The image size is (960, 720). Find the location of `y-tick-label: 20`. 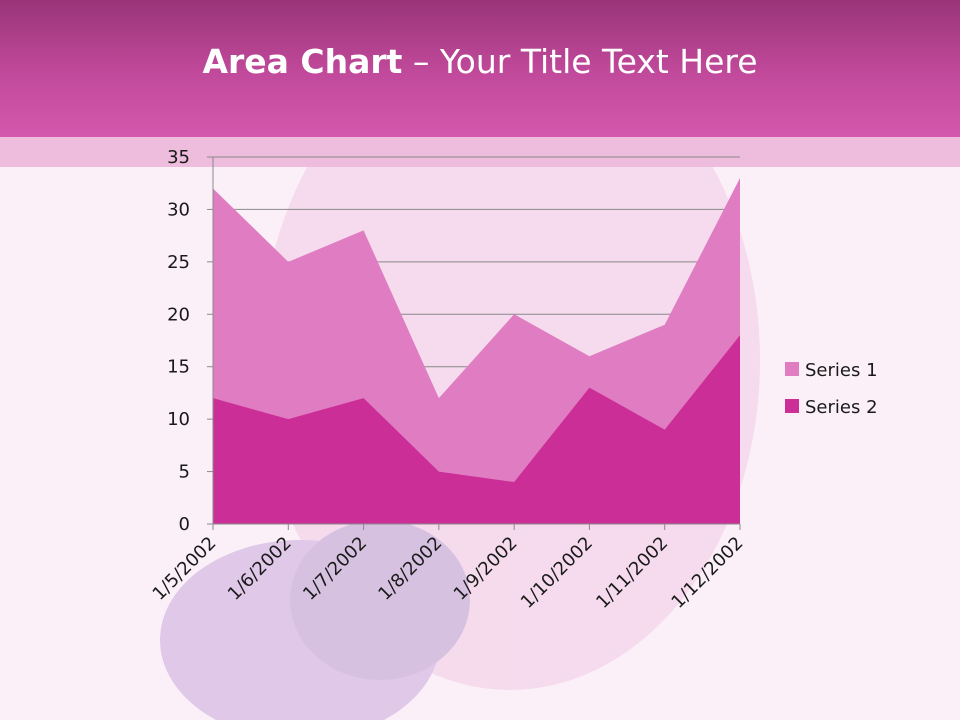

y-tick-label: 20 is located at coordinates (178, 314).